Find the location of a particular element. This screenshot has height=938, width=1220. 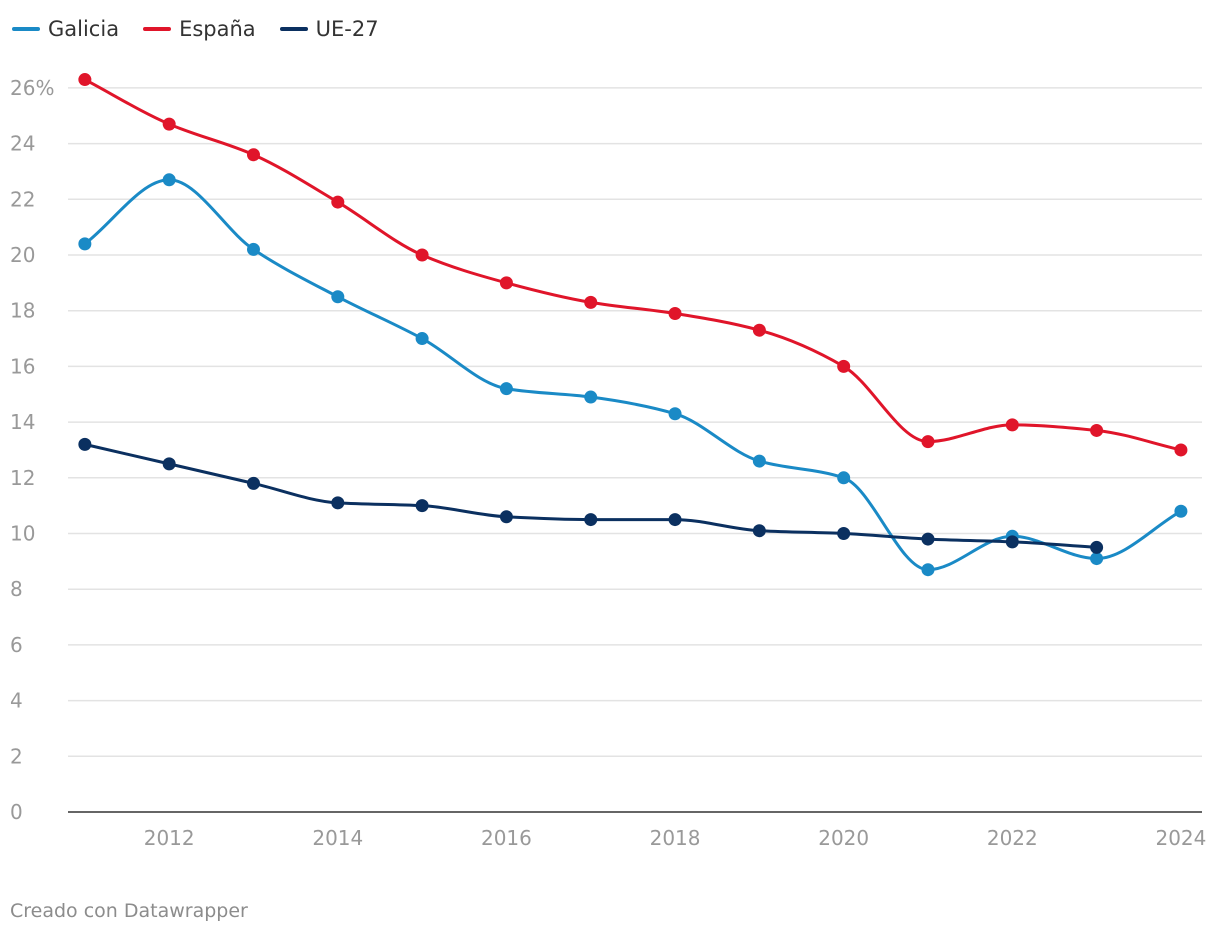

y-tick-label: 10 is located at coordinates (22, 534).